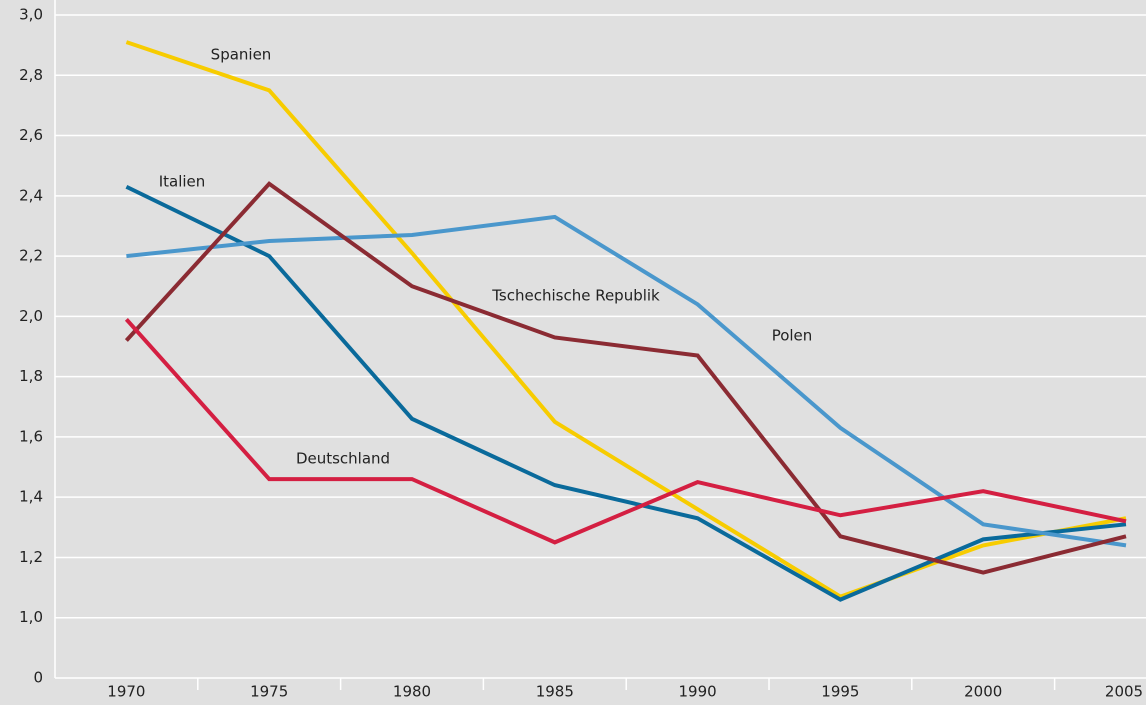 The width and height of the screenshot is (1146, 705). What do you see at coordinates (269, 692) in the screenshot?
I see `x-tick-label: 1975` at bounding box center [269, 692].